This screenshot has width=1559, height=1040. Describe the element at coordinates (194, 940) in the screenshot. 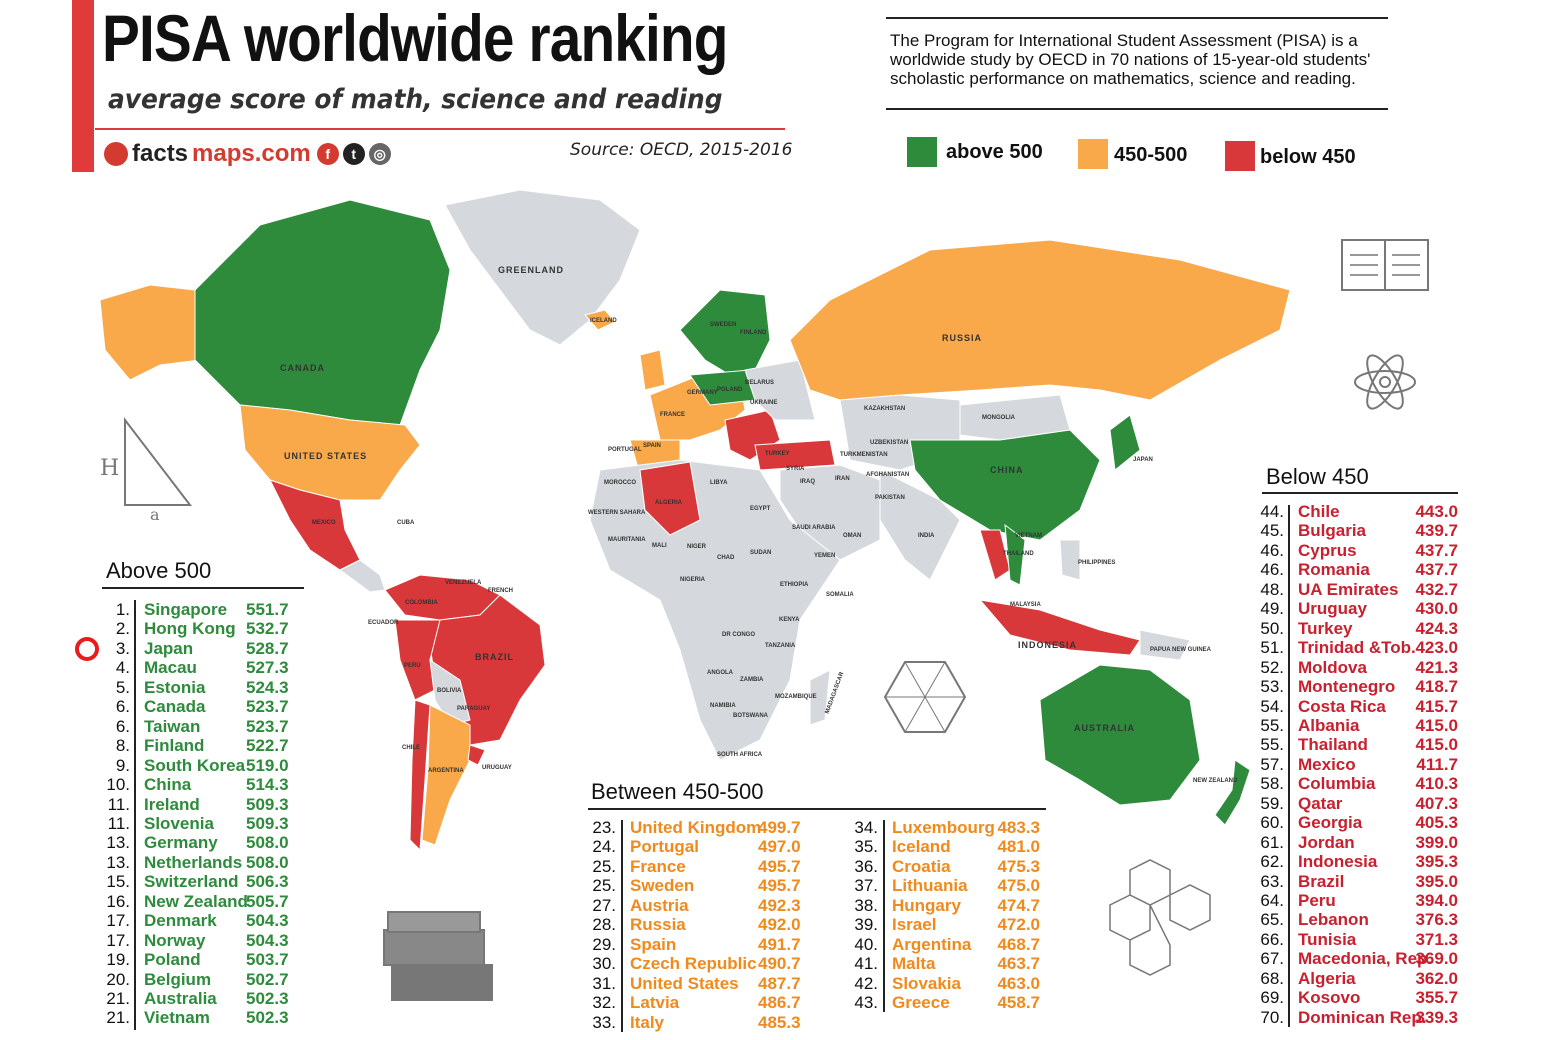

I see `ranking-row: 17. Norway 504.3` at that location.